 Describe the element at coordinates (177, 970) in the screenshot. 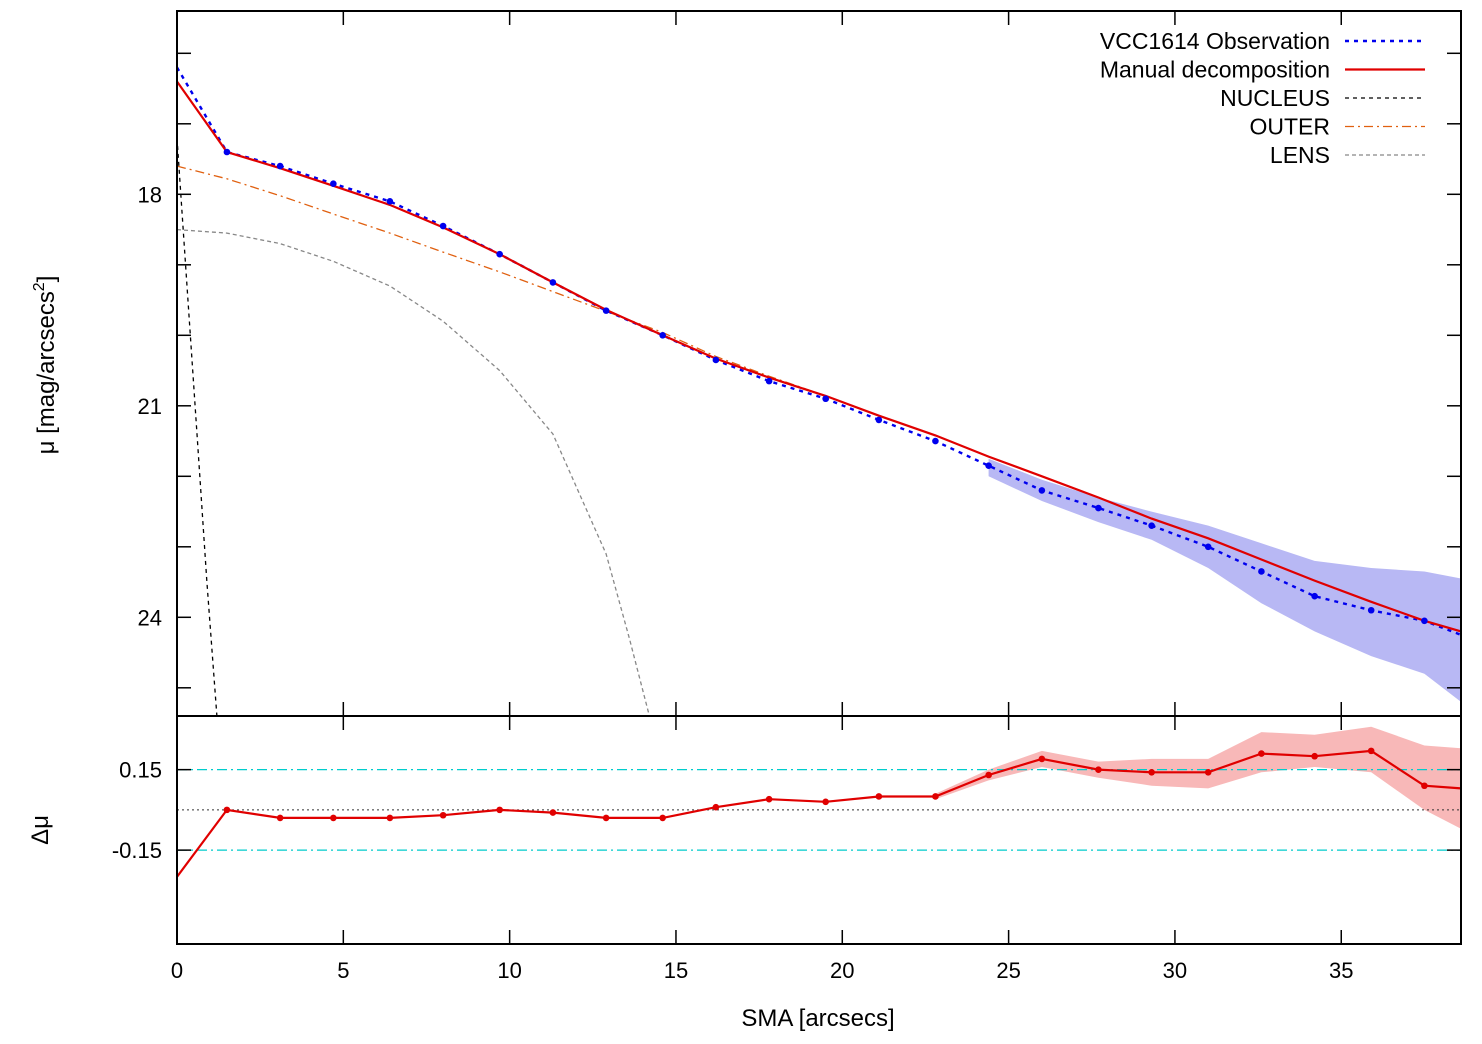

I see `x-tick-label: 0` at that location.